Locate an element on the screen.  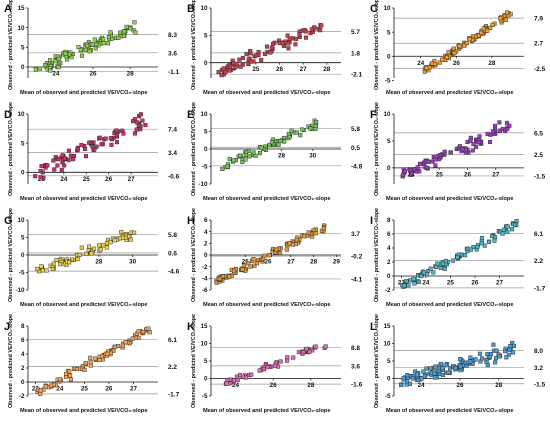
x-tick-label: 27 is located at coordinates (291, 262).